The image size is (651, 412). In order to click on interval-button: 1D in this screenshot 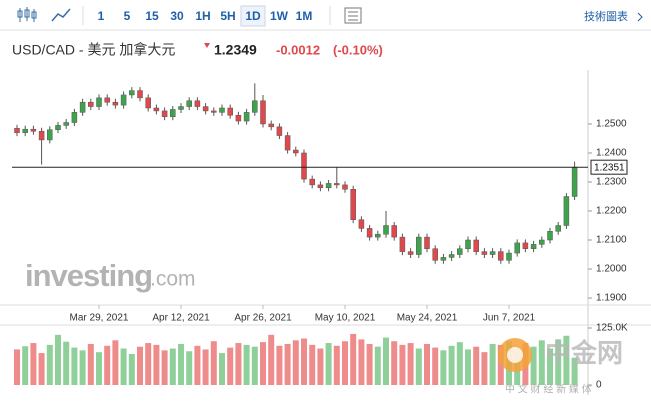, I will do `click(253, 16)`.